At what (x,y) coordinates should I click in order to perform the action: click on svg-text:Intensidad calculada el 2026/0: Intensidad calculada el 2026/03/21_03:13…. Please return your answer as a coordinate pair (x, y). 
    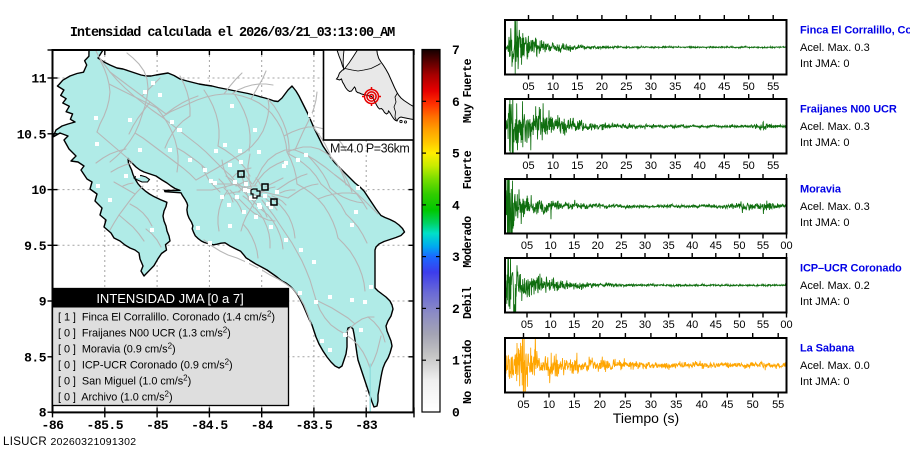
    Looking at the image, I should click on (232, 33).